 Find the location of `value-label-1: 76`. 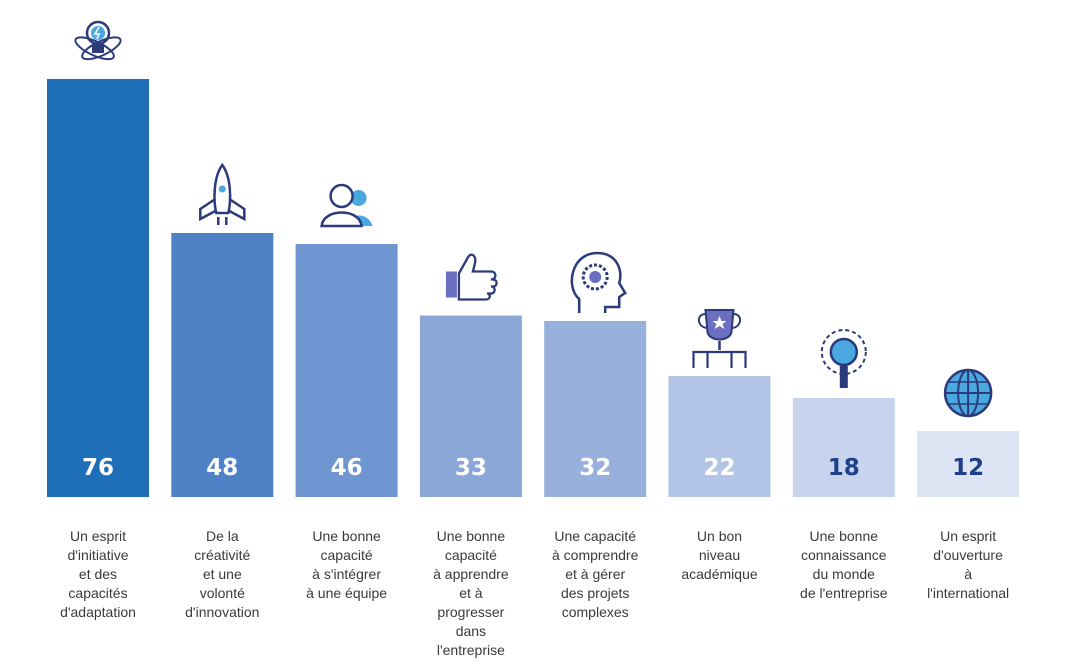

value-label-1: 76 is located at coordinates (98, 468).